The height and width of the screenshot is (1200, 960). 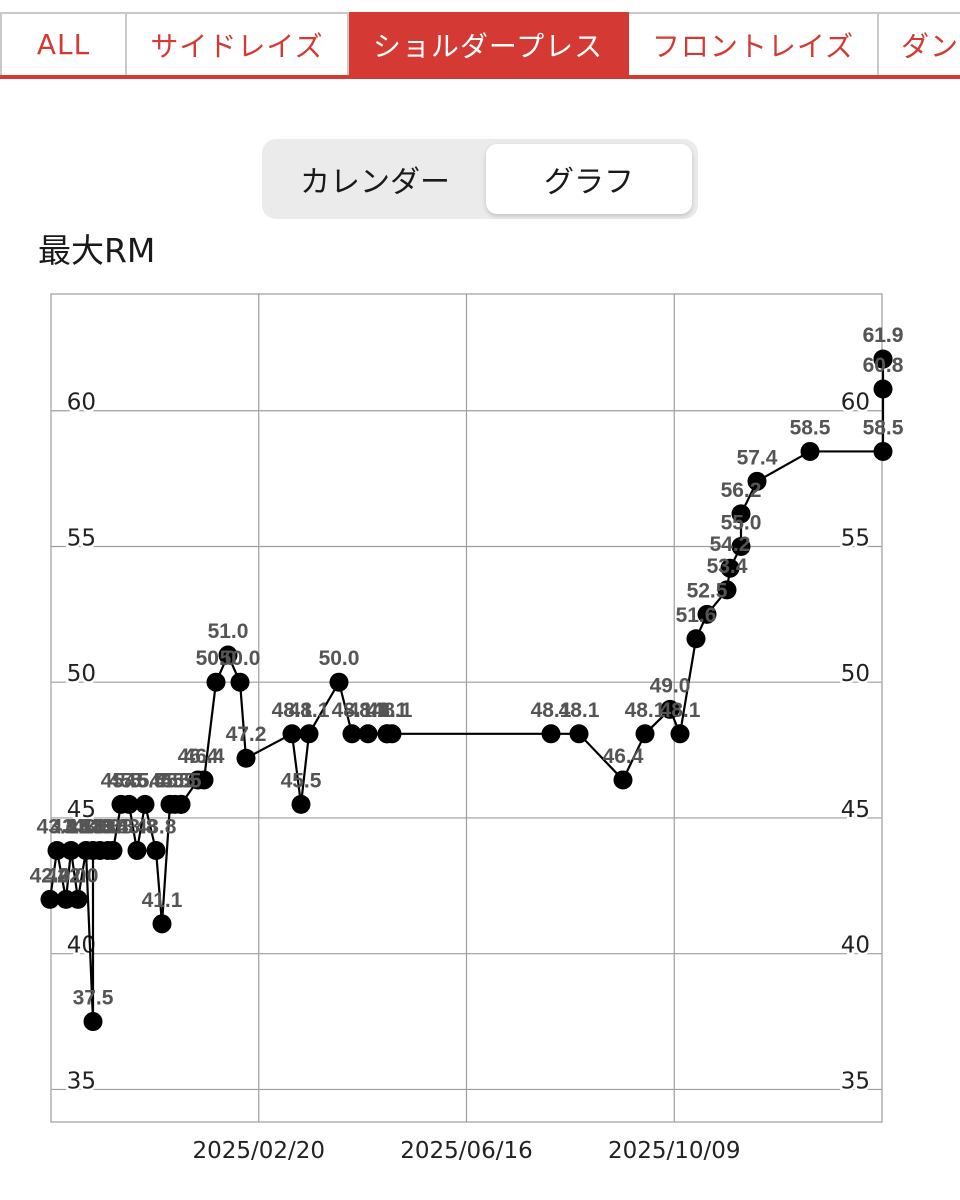 What do you see at coordinates (730, 544) in the screenshot?
I see `data-label: 54.2` at bounding box center [730, 544].